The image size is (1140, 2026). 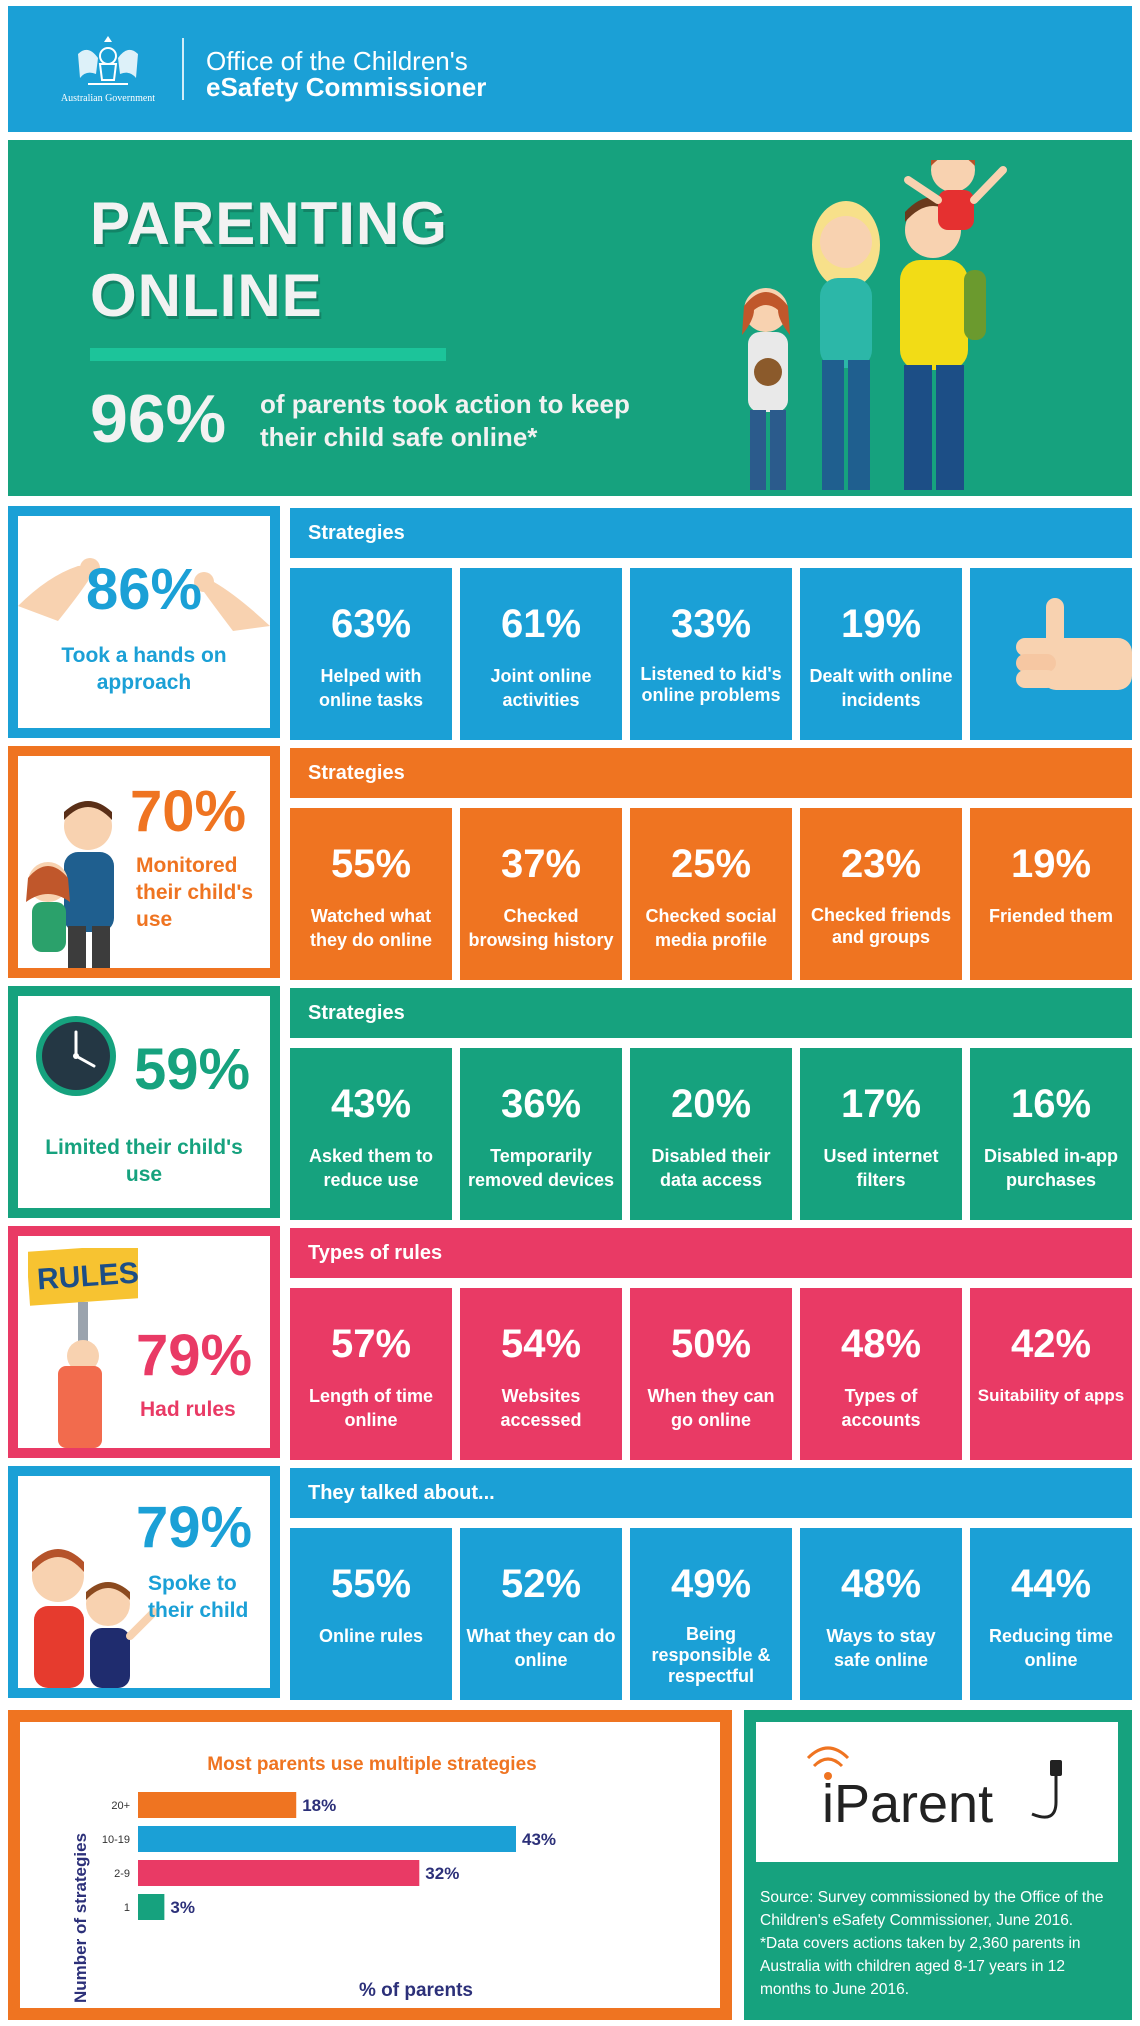 What do you see at coordinates (881, 1134) in the screenshot?
I see `strategy-tile: 17% Used internet filters` at bounding box center [881, 1134].